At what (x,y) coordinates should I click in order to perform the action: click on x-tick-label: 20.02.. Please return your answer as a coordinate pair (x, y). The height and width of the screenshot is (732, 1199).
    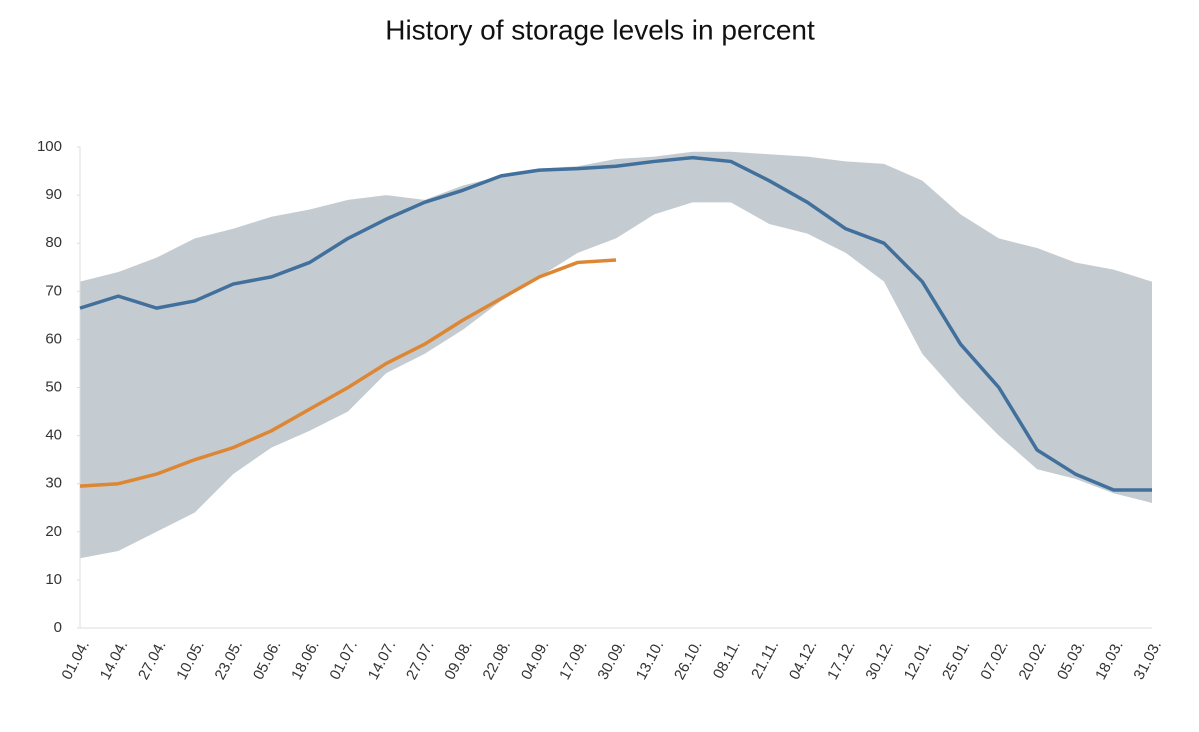
    Looking at the image, I should click on (1033, 660).